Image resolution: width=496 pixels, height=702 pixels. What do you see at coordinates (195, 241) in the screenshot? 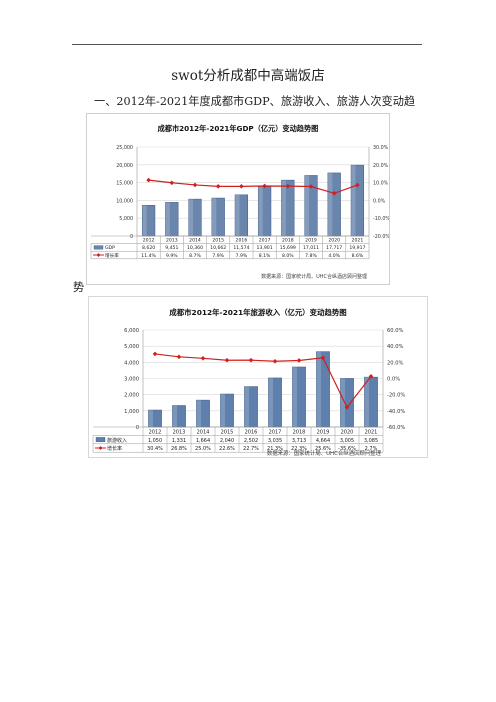
I see `x-tick-label: 2014` at bounding box center [195, 241].